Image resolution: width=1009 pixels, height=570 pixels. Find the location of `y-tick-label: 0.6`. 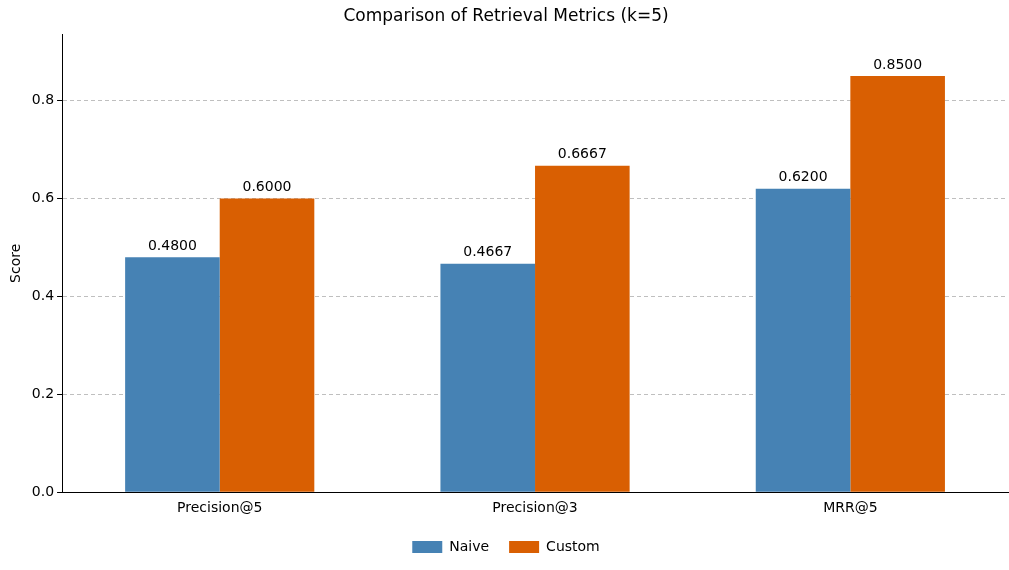

y-tick-label: 0.6 is located at coordinates (43, 197).